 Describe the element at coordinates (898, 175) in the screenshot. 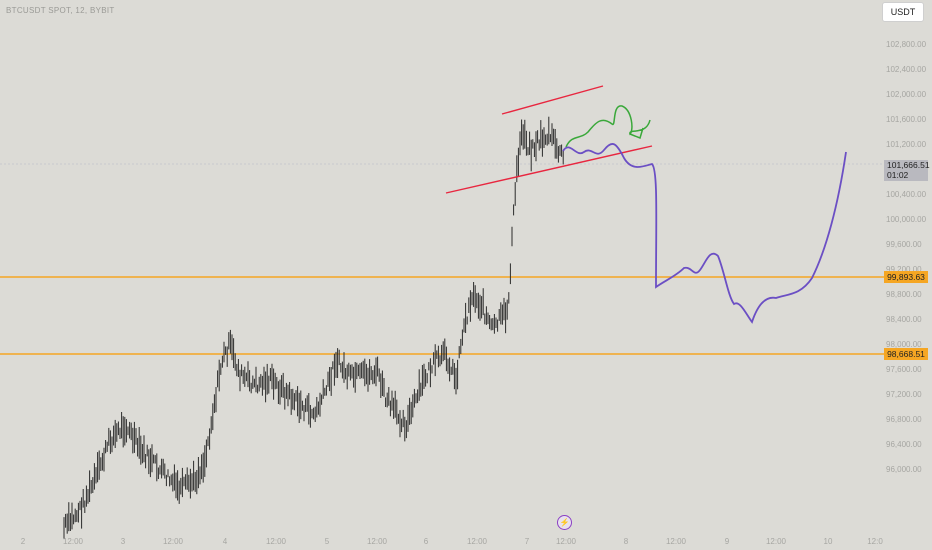

I see `candle-countdown: 01:02` at that location.